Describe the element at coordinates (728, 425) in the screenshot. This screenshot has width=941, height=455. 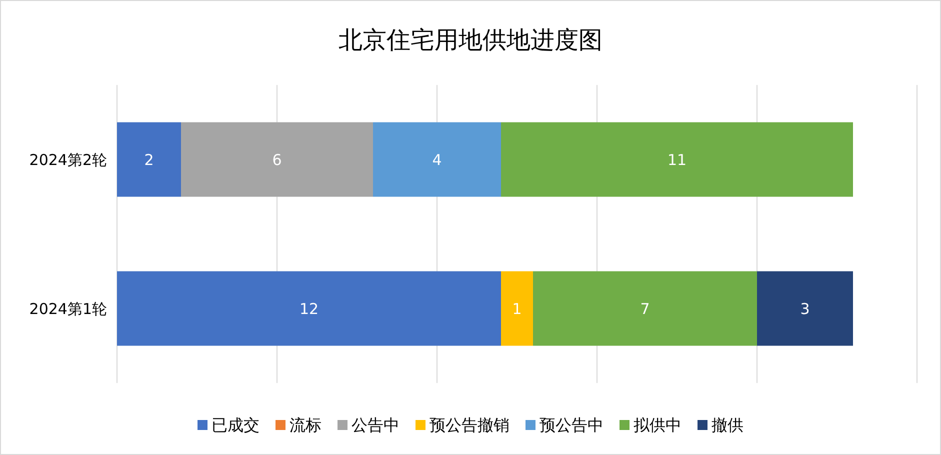
I see `legend-label: 撤供` at that location.